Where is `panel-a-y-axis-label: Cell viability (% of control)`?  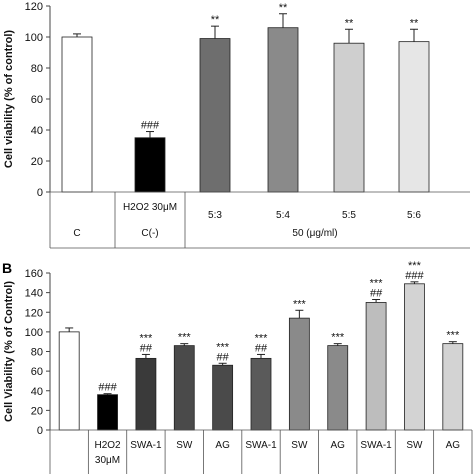
panel-a-y-axis-label: Cell viability (% of control) is located at coordinates (9, 99).